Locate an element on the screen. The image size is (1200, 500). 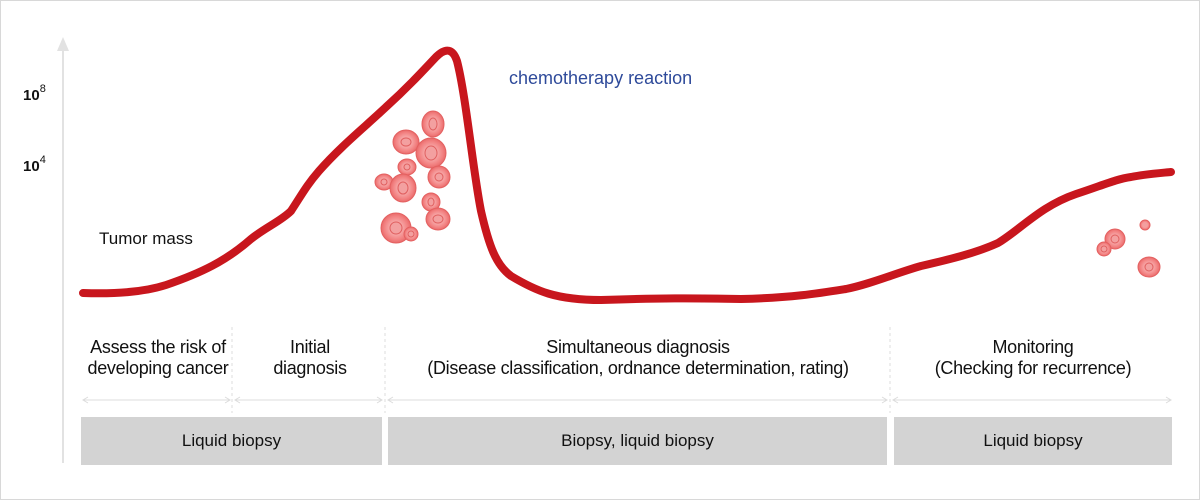
stage-risk-assessment: Assess the risk of developing cancer is located at coordinates (158, 357).